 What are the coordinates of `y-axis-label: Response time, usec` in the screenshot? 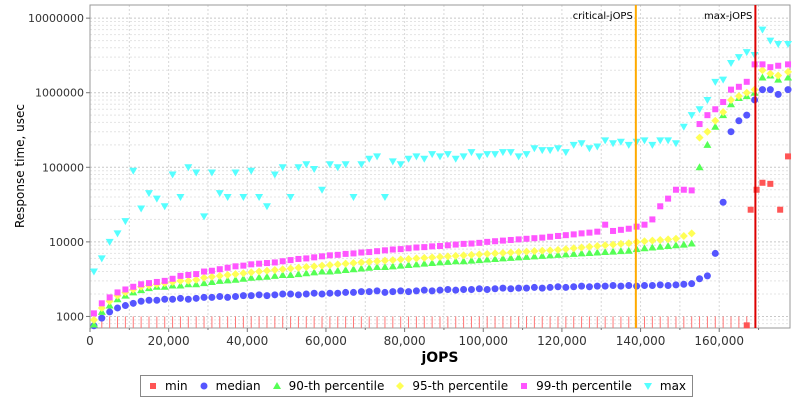 It's located at (20, 166).